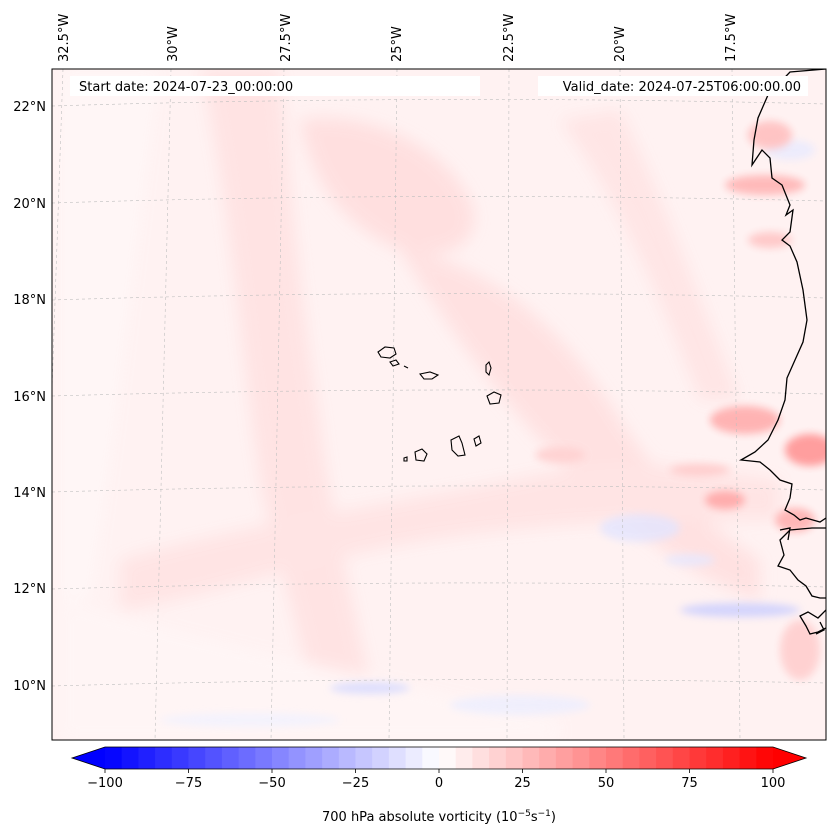  I want to click on colorbar-tick-label: −50, so click(271, 783).